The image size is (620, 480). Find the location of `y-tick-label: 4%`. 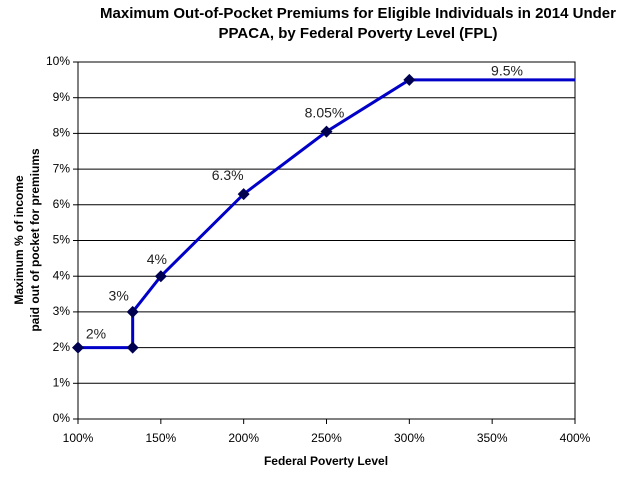

y-tick-label: 4% is located at coordinates (62, 275).